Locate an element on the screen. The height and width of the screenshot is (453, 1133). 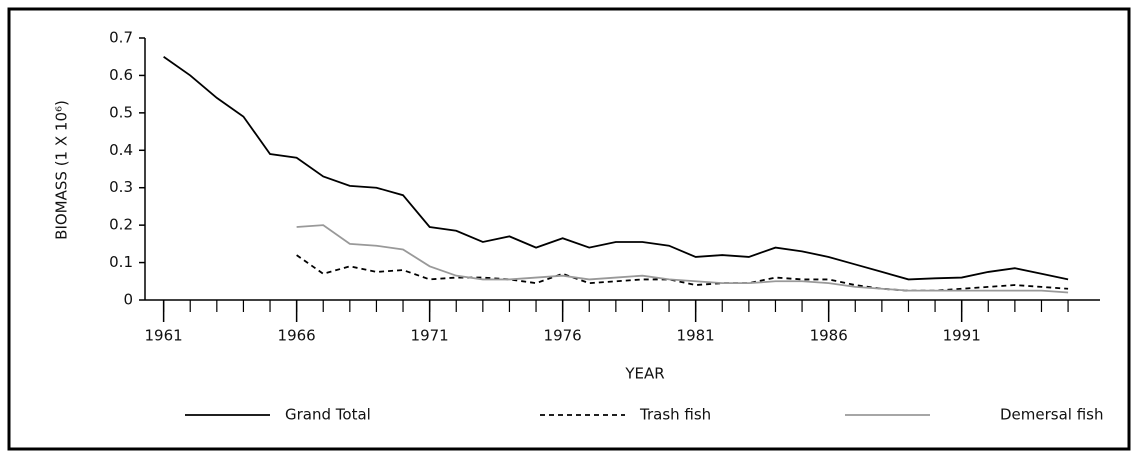
y-tick-label: 0.1 is located at coordinates (121, 262).